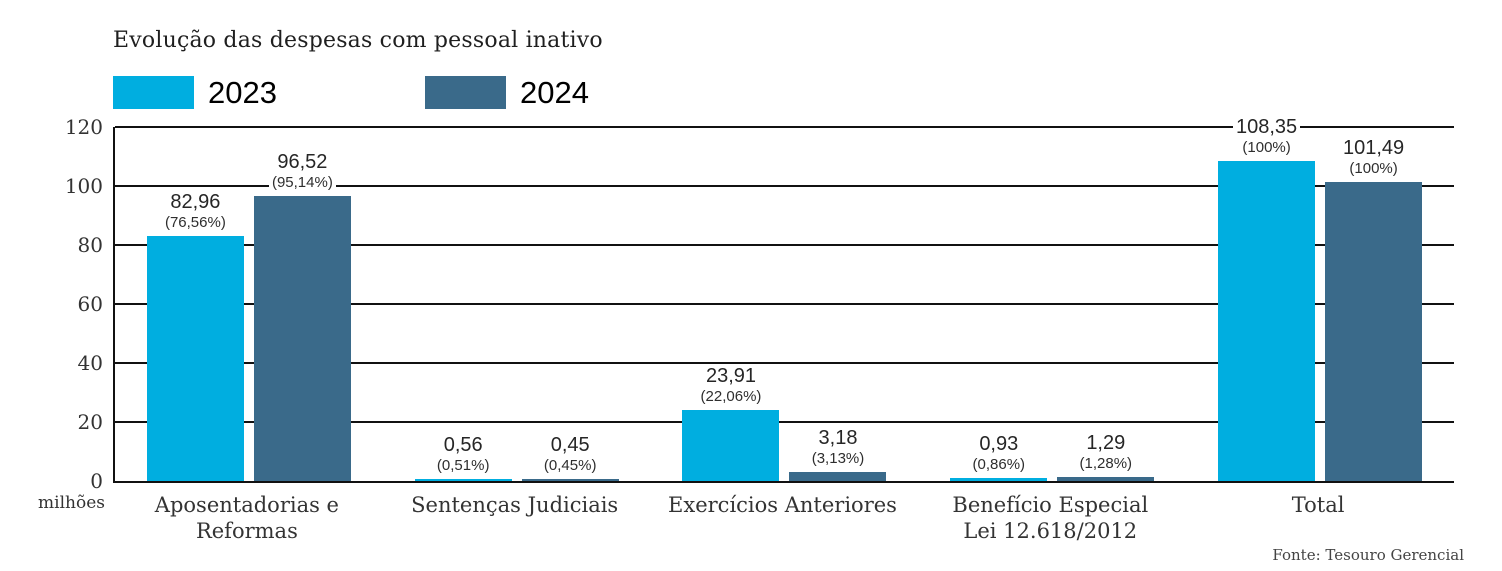  Describe the element at coordinates (351, 92) in the screenshot. I see `legend: 2023 2024` at that location.